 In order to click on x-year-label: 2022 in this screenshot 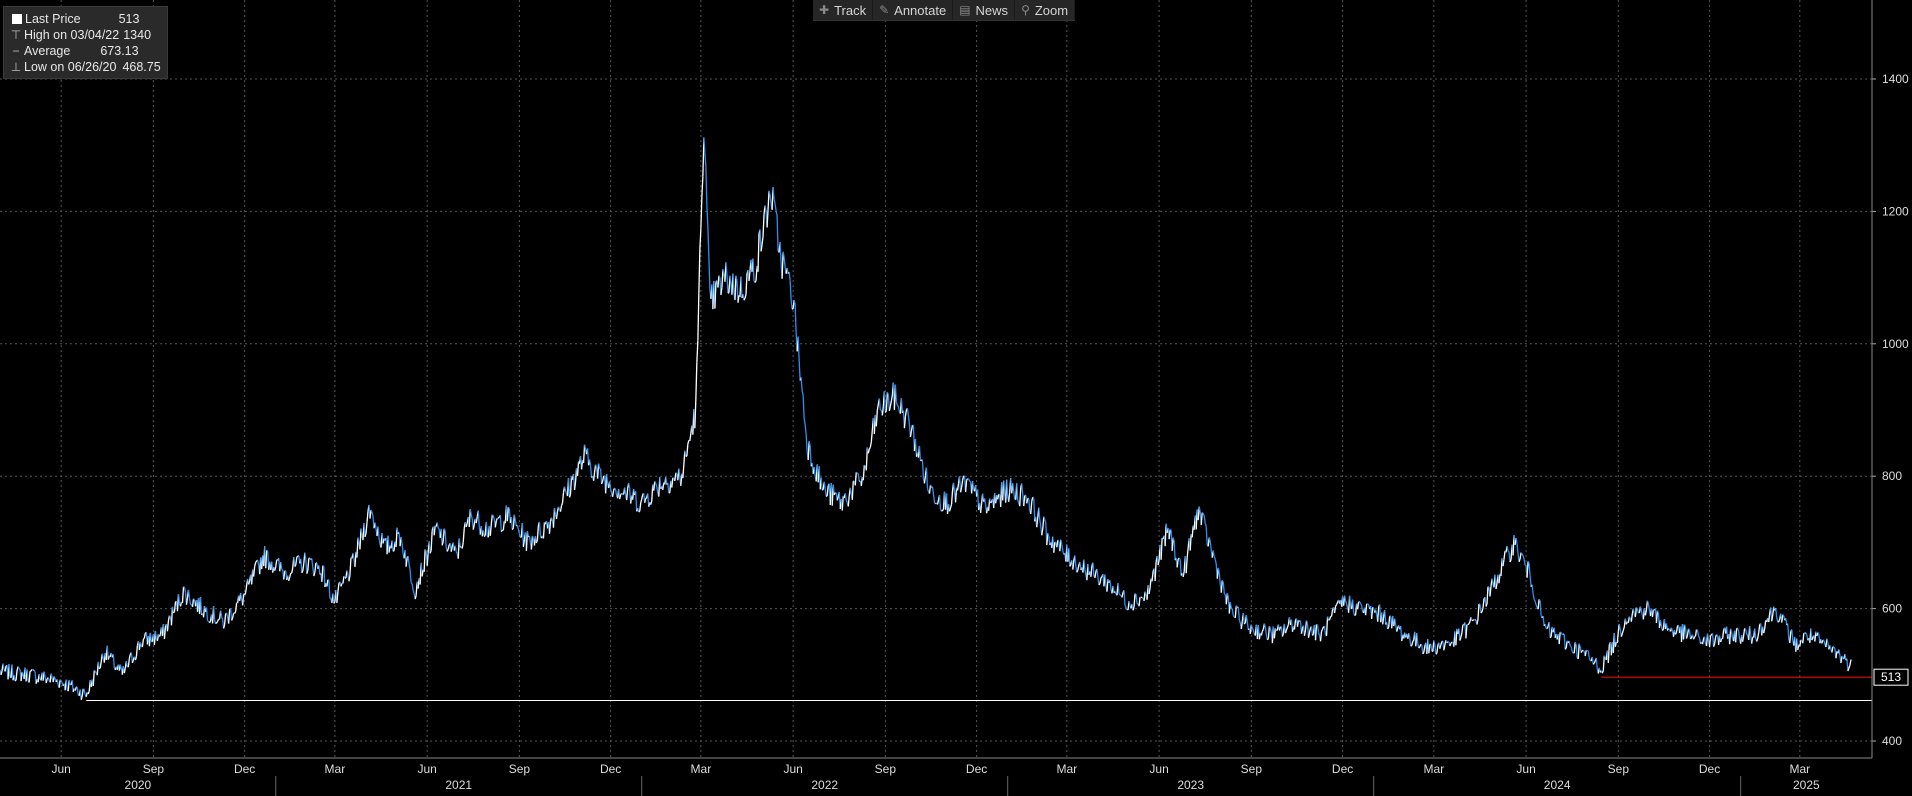, I will do `click(824, 785)`.